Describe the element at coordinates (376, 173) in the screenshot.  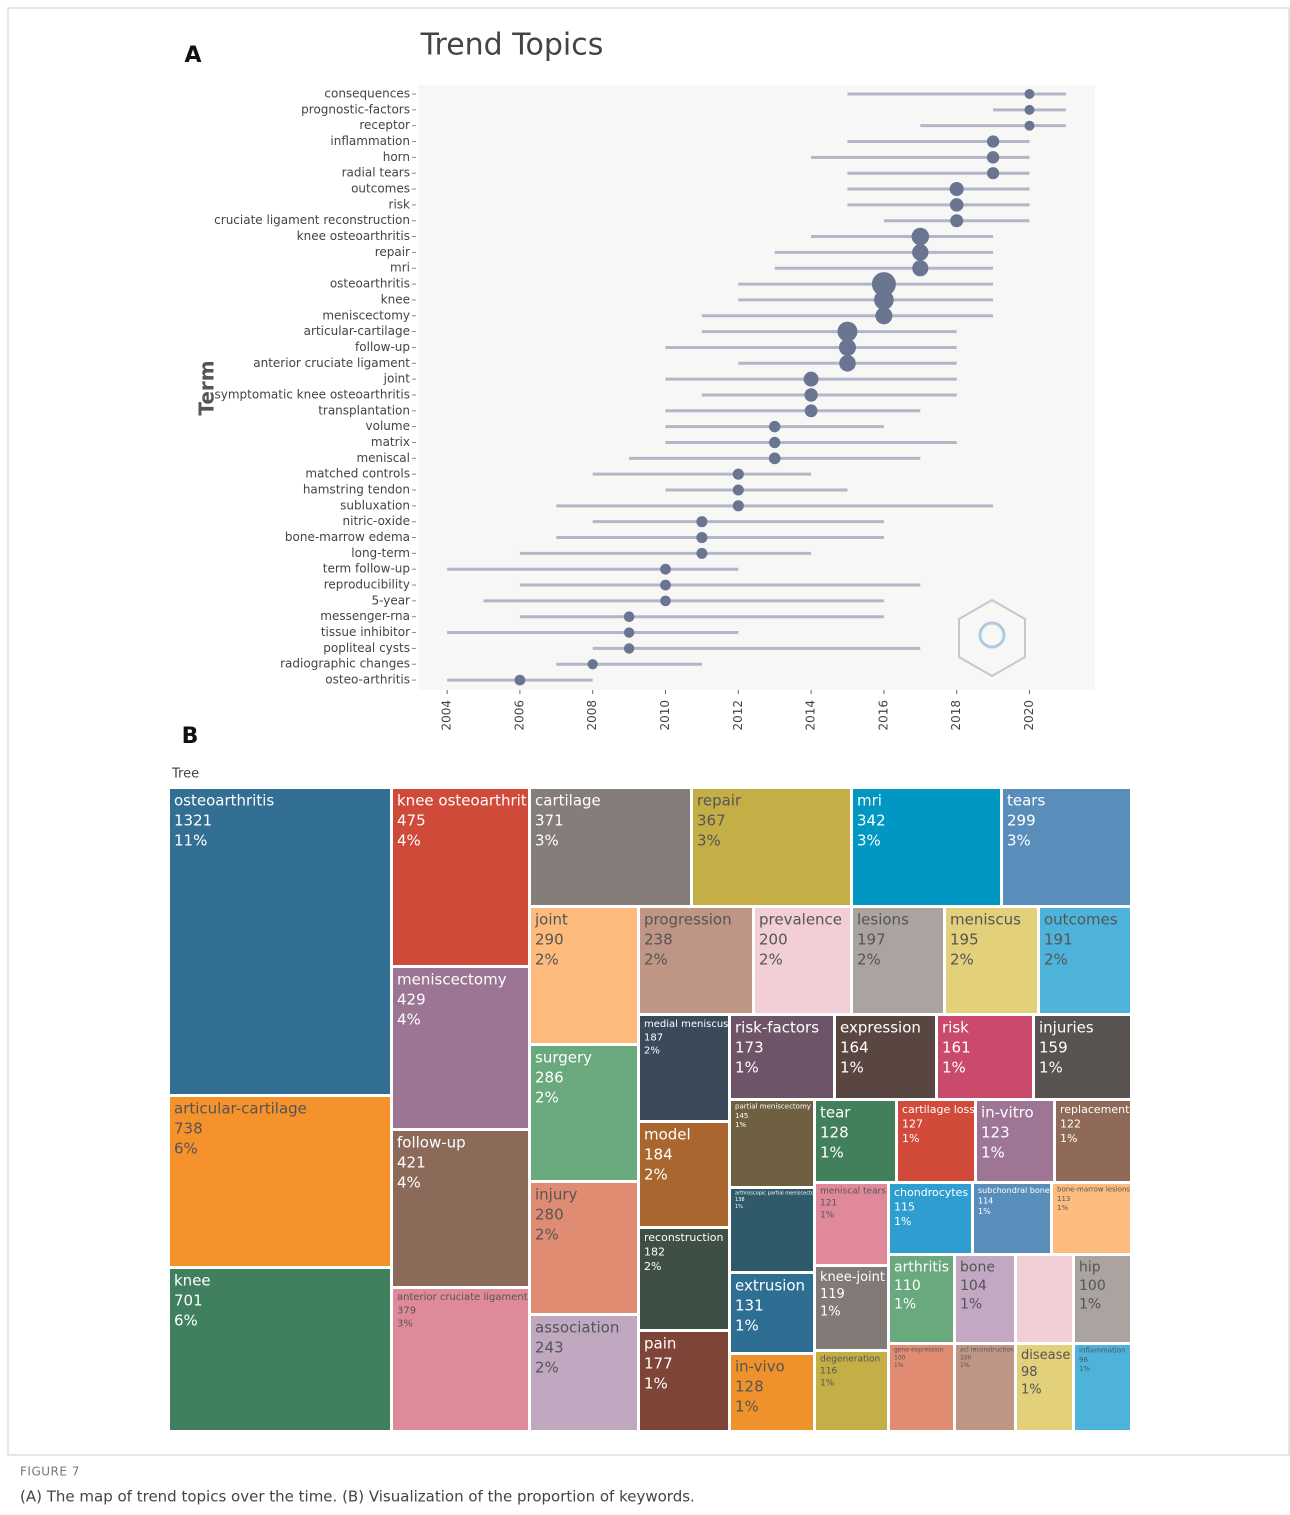
I see `y-tick-label: radial tears` at that location.